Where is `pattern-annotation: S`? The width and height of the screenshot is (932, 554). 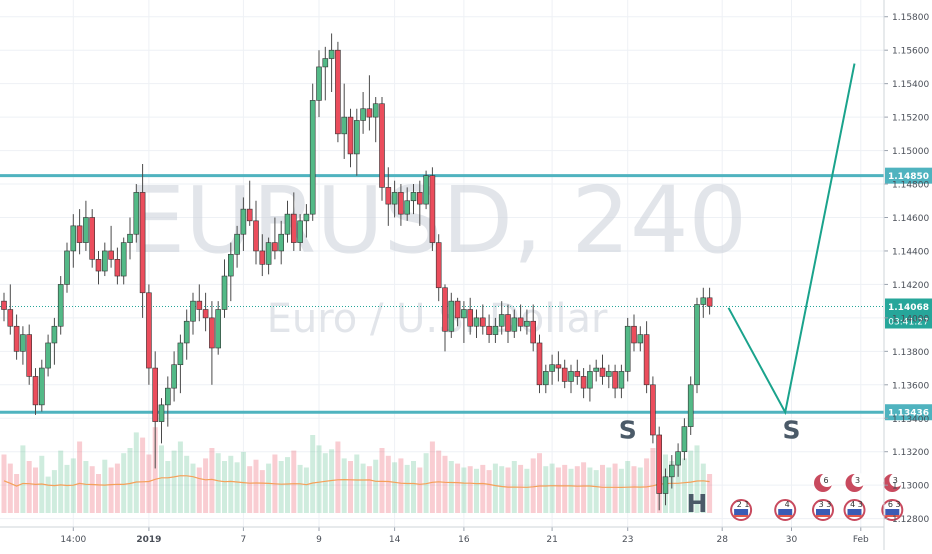
pattern-annotation: S is located at coordinates (628, 429).